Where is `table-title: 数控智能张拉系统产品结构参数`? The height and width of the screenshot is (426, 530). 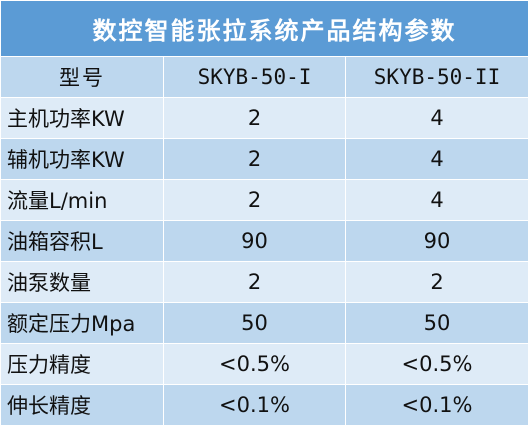 table-title: 数控智能张拉系统产品结构参数 is located at coordinates (265, 28).